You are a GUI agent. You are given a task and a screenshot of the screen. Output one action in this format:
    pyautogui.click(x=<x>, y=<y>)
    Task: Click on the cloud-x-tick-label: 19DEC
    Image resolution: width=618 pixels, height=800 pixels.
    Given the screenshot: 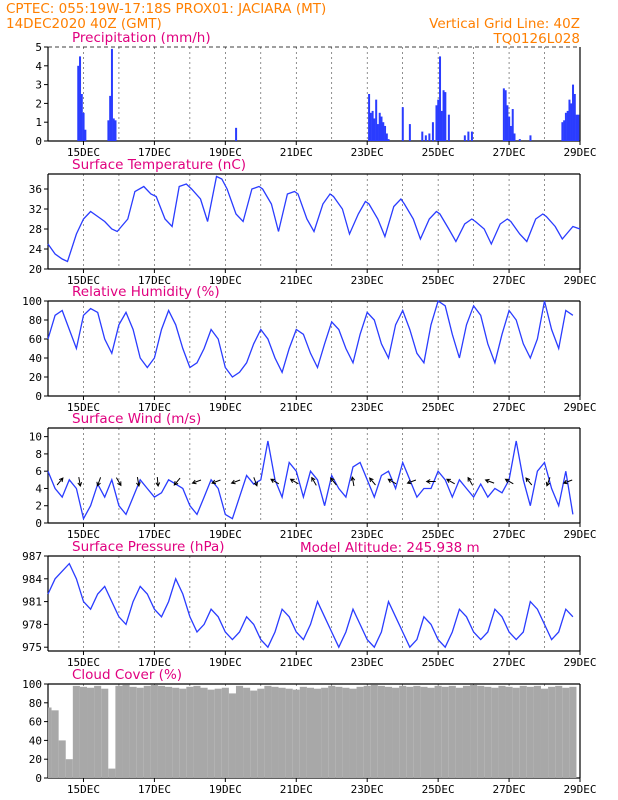 What is the action you would take?
    pyautogui.click(x=225, y=789)
    